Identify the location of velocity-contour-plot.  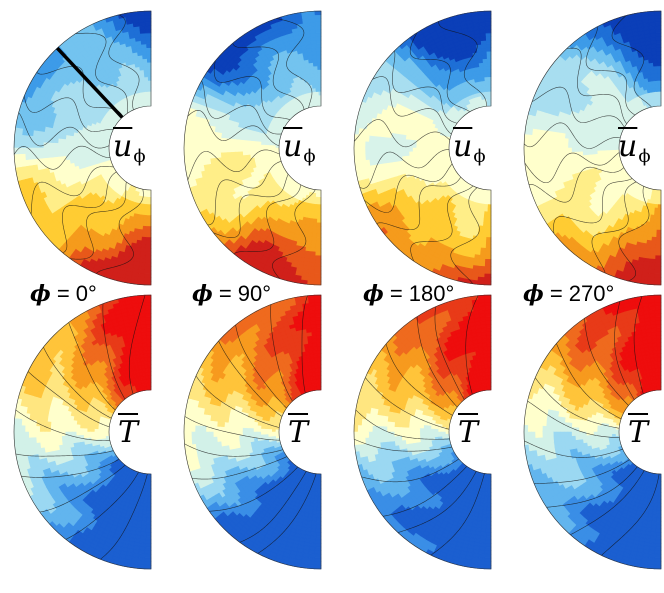
(422, 148).